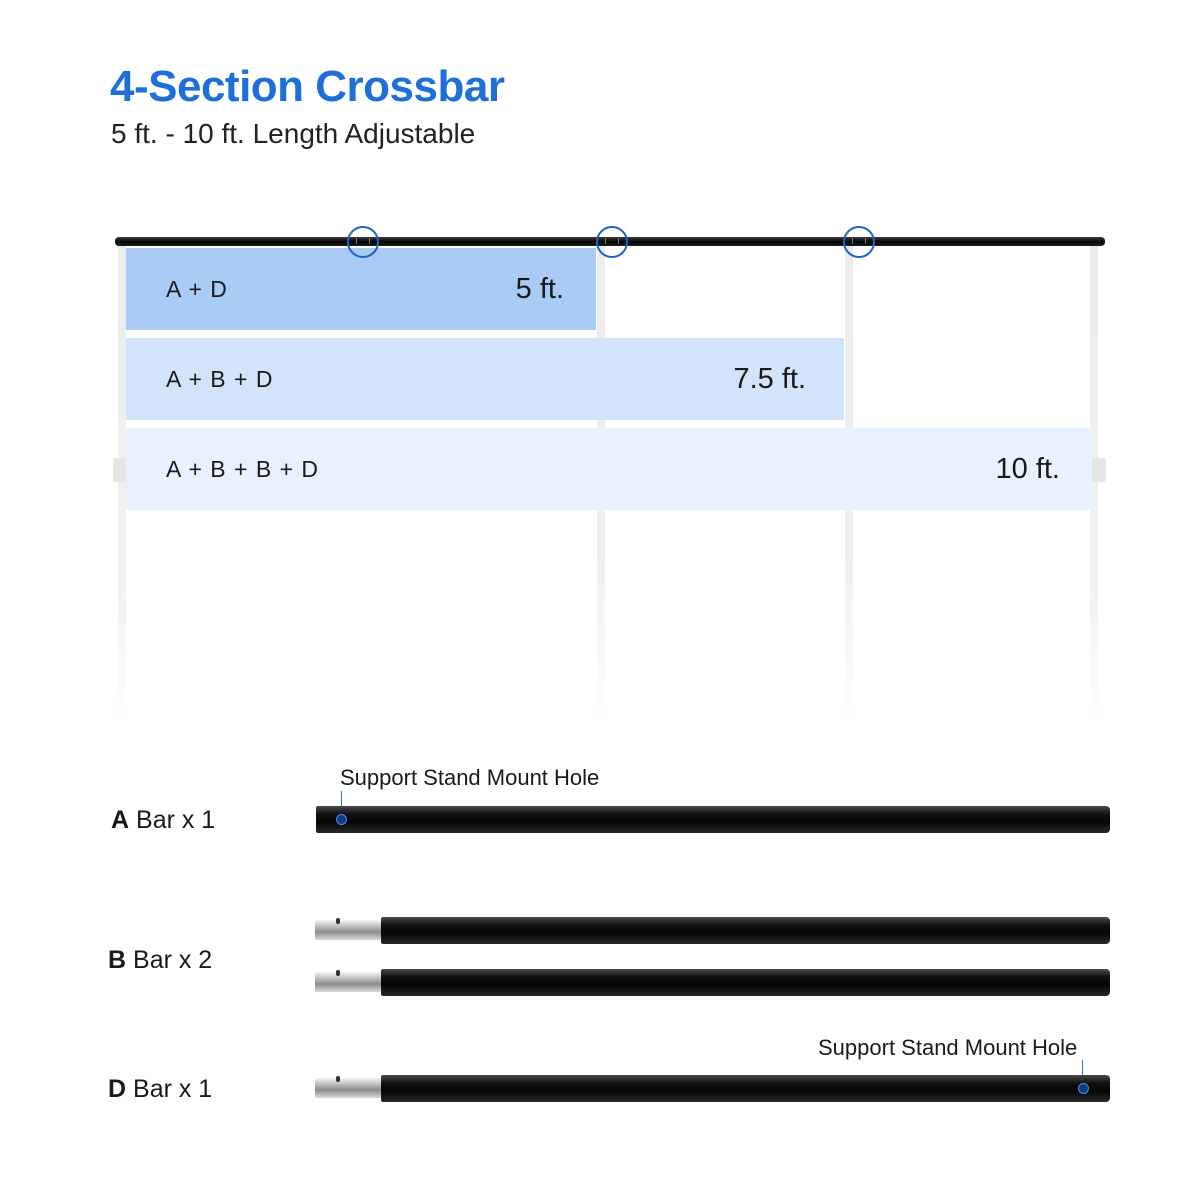  I want to click on part-letter: D, so click(117, 1089).